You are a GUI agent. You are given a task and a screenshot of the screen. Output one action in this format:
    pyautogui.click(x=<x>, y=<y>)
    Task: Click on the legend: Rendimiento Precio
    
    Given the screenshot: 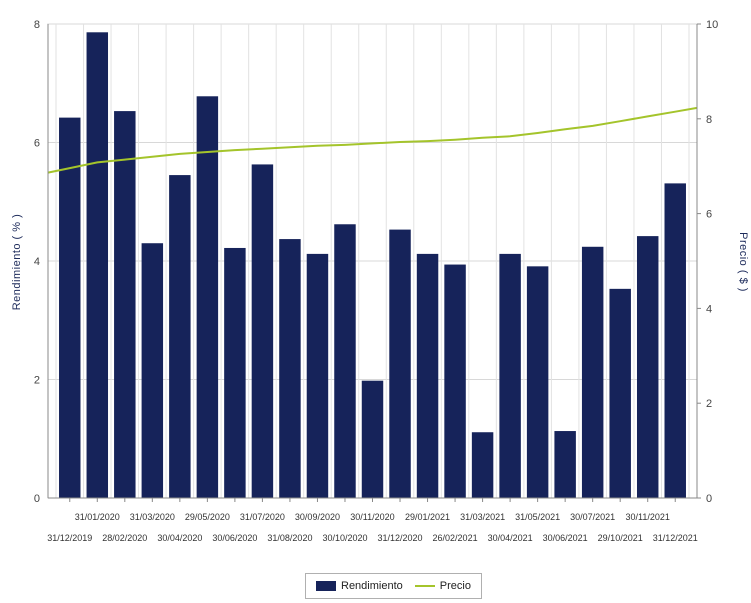 What is the action you would take?
    pyautogui.click(x=393, y=586)
    